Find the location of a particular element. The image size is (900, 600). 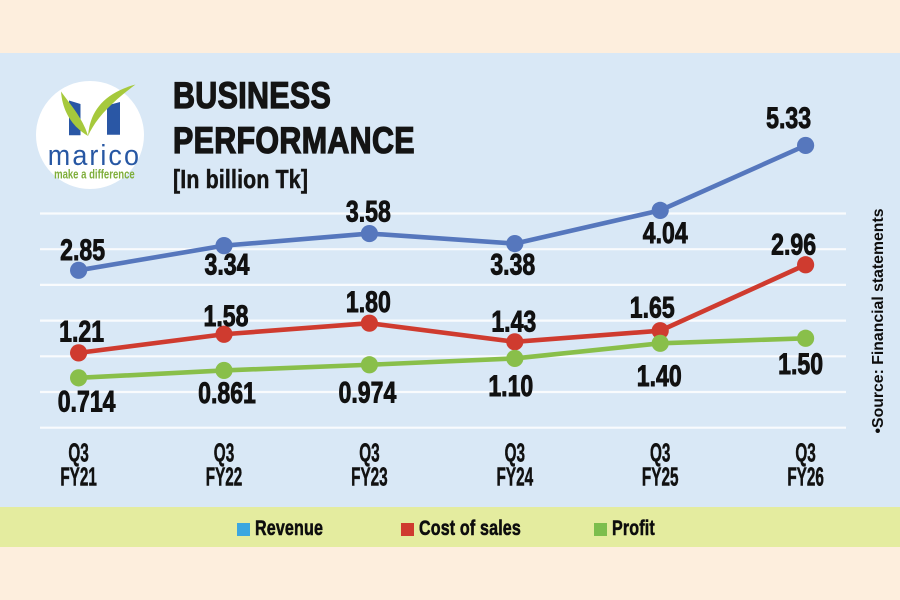

x-axis-label: FY24 is located at coordinates (515, 478).